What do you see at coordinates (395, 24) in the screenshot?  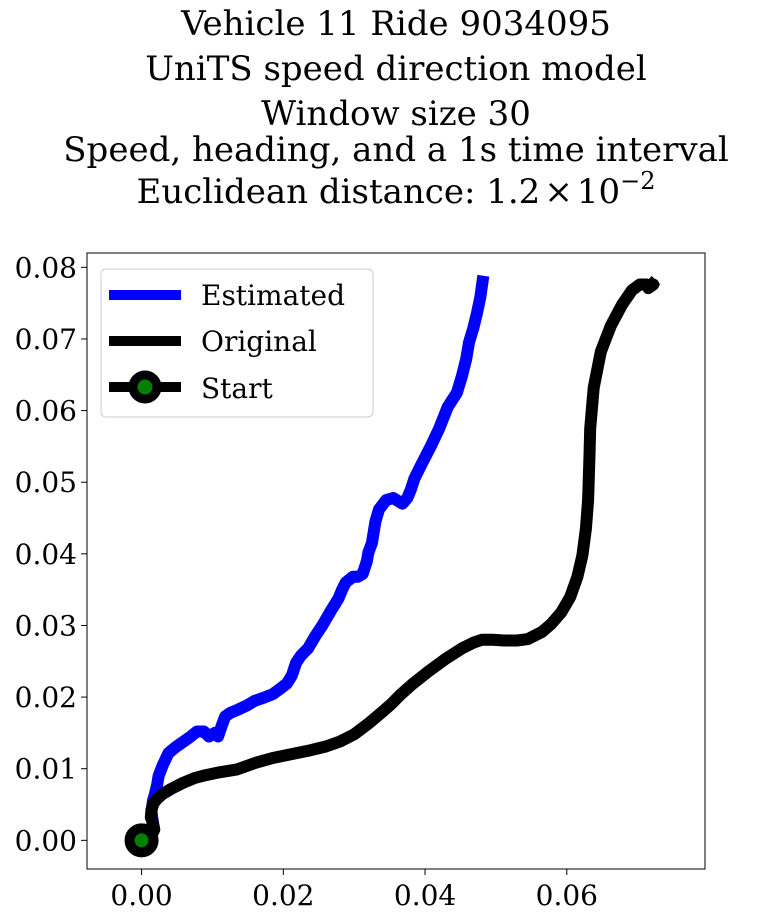 I see `title-line-1: Vehicle 11 Ride 9034095` at bounding box center [395, 24].